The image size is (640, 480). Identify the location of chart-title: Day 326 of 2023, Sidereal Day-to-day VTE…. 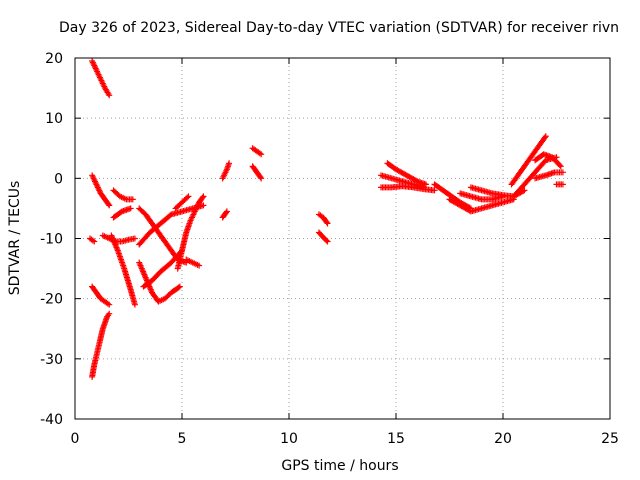
(339, 28).